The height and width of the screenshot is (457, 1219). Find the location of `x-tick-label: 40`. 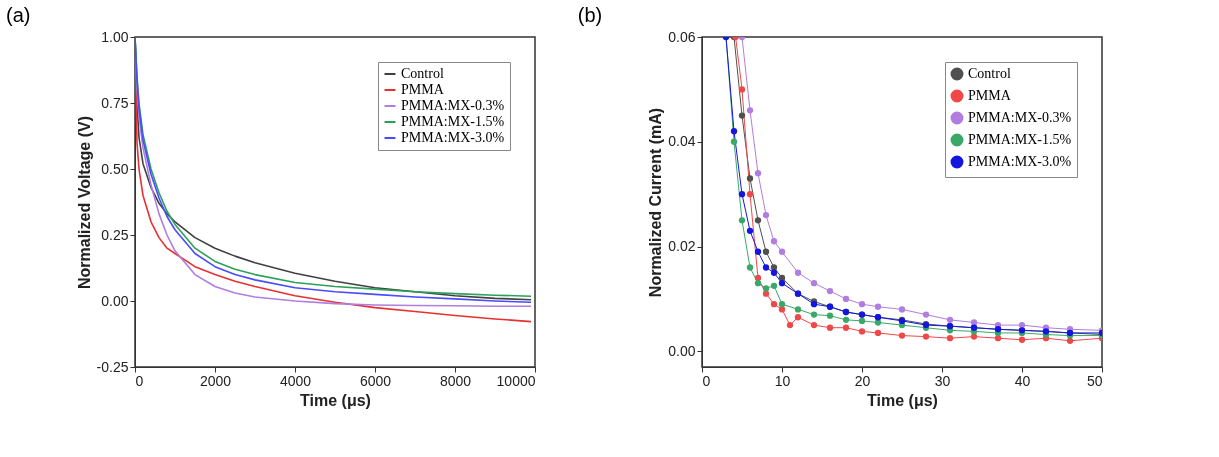

x-tick-label: 40 is located at coordinates (1022, 380).